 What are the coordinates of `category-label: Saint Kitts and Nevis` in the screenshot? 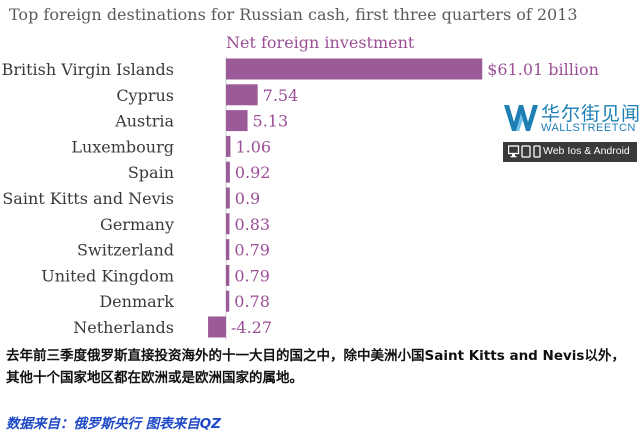 It's located at (88, 198).